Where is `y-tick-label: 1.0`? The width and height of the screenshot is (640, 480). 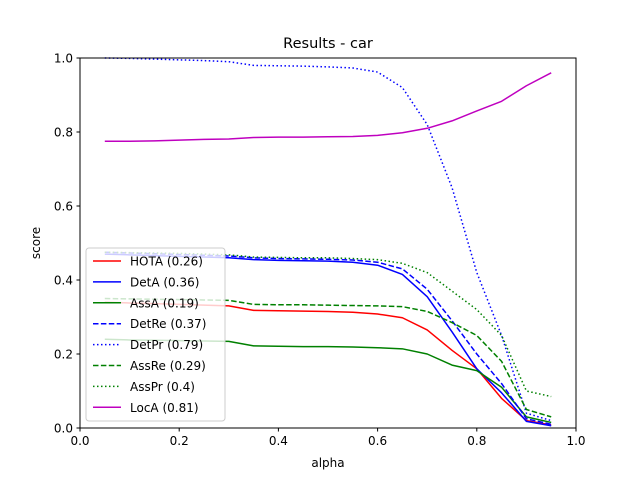 y-tick-label: 1.0 is located at coordinates (63, 59).